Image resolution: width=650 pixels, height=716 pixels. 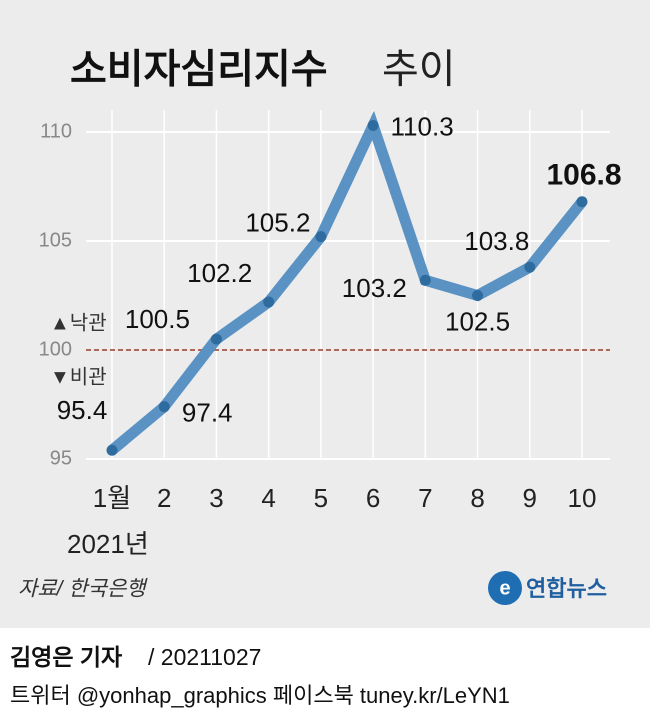 What do you see at coordinates (55, 349) in the screenshot?
I see `y-tick-label: 100` at bounding box center [55, 349].